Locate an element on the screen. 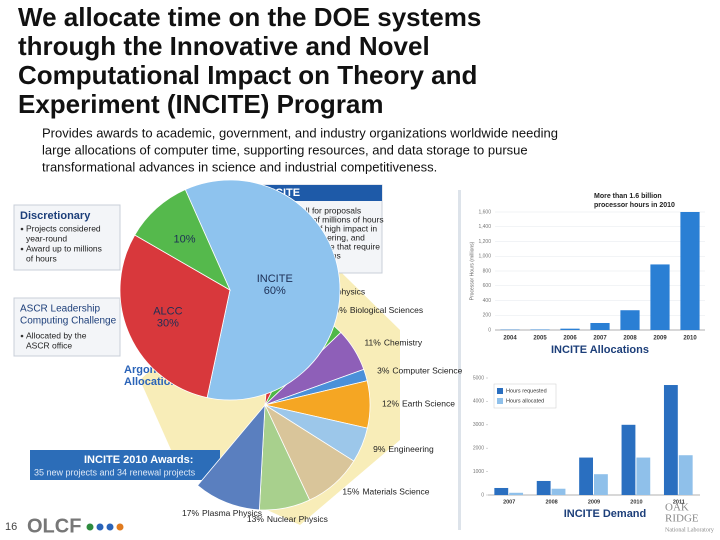  slice-label: 12% Earth Science is located at coordinates (418, 404).